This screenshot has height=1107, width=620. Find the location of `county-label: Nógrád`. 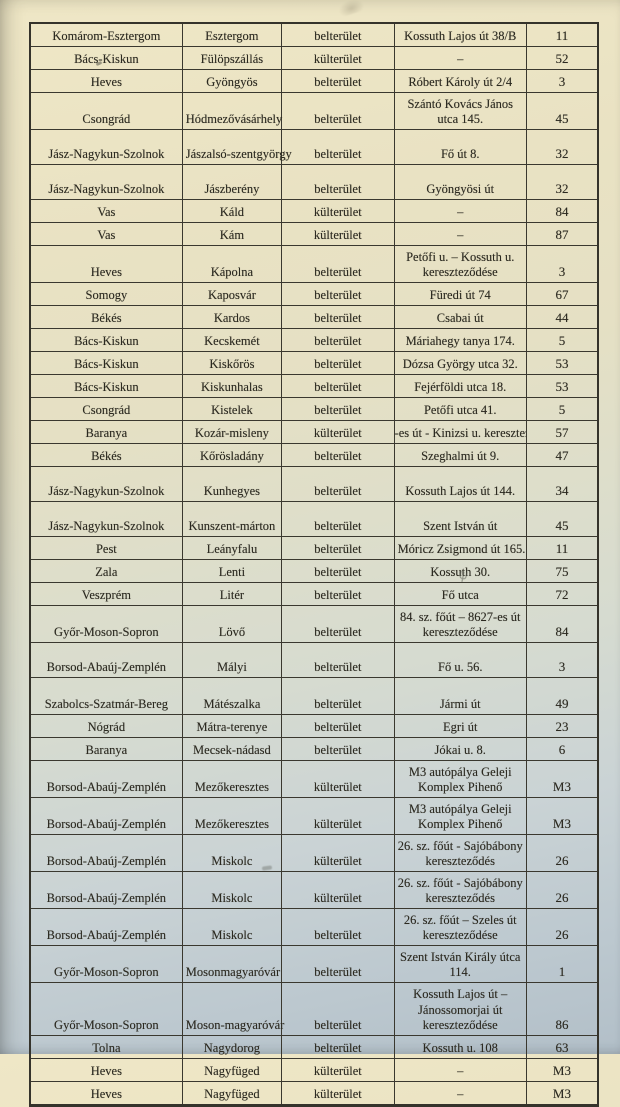

county-label: Nógrád is located at coordinates (106, 726).